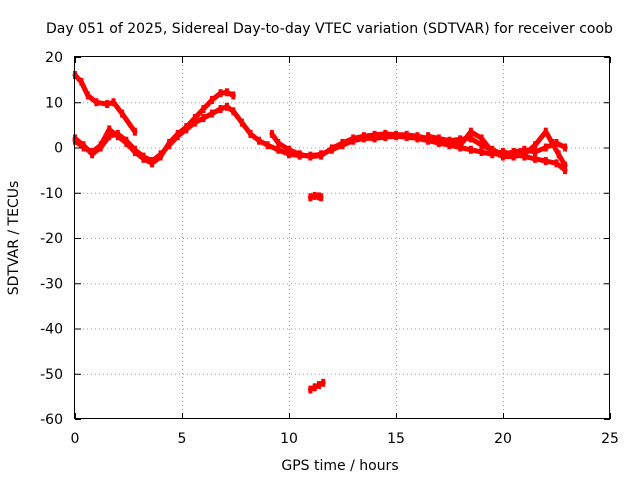 The width and height of the screenshot is (640, 480). Describe the element at coordinates (610, 439) in the screenshot. I see `x-tick-label: 25` at that location.